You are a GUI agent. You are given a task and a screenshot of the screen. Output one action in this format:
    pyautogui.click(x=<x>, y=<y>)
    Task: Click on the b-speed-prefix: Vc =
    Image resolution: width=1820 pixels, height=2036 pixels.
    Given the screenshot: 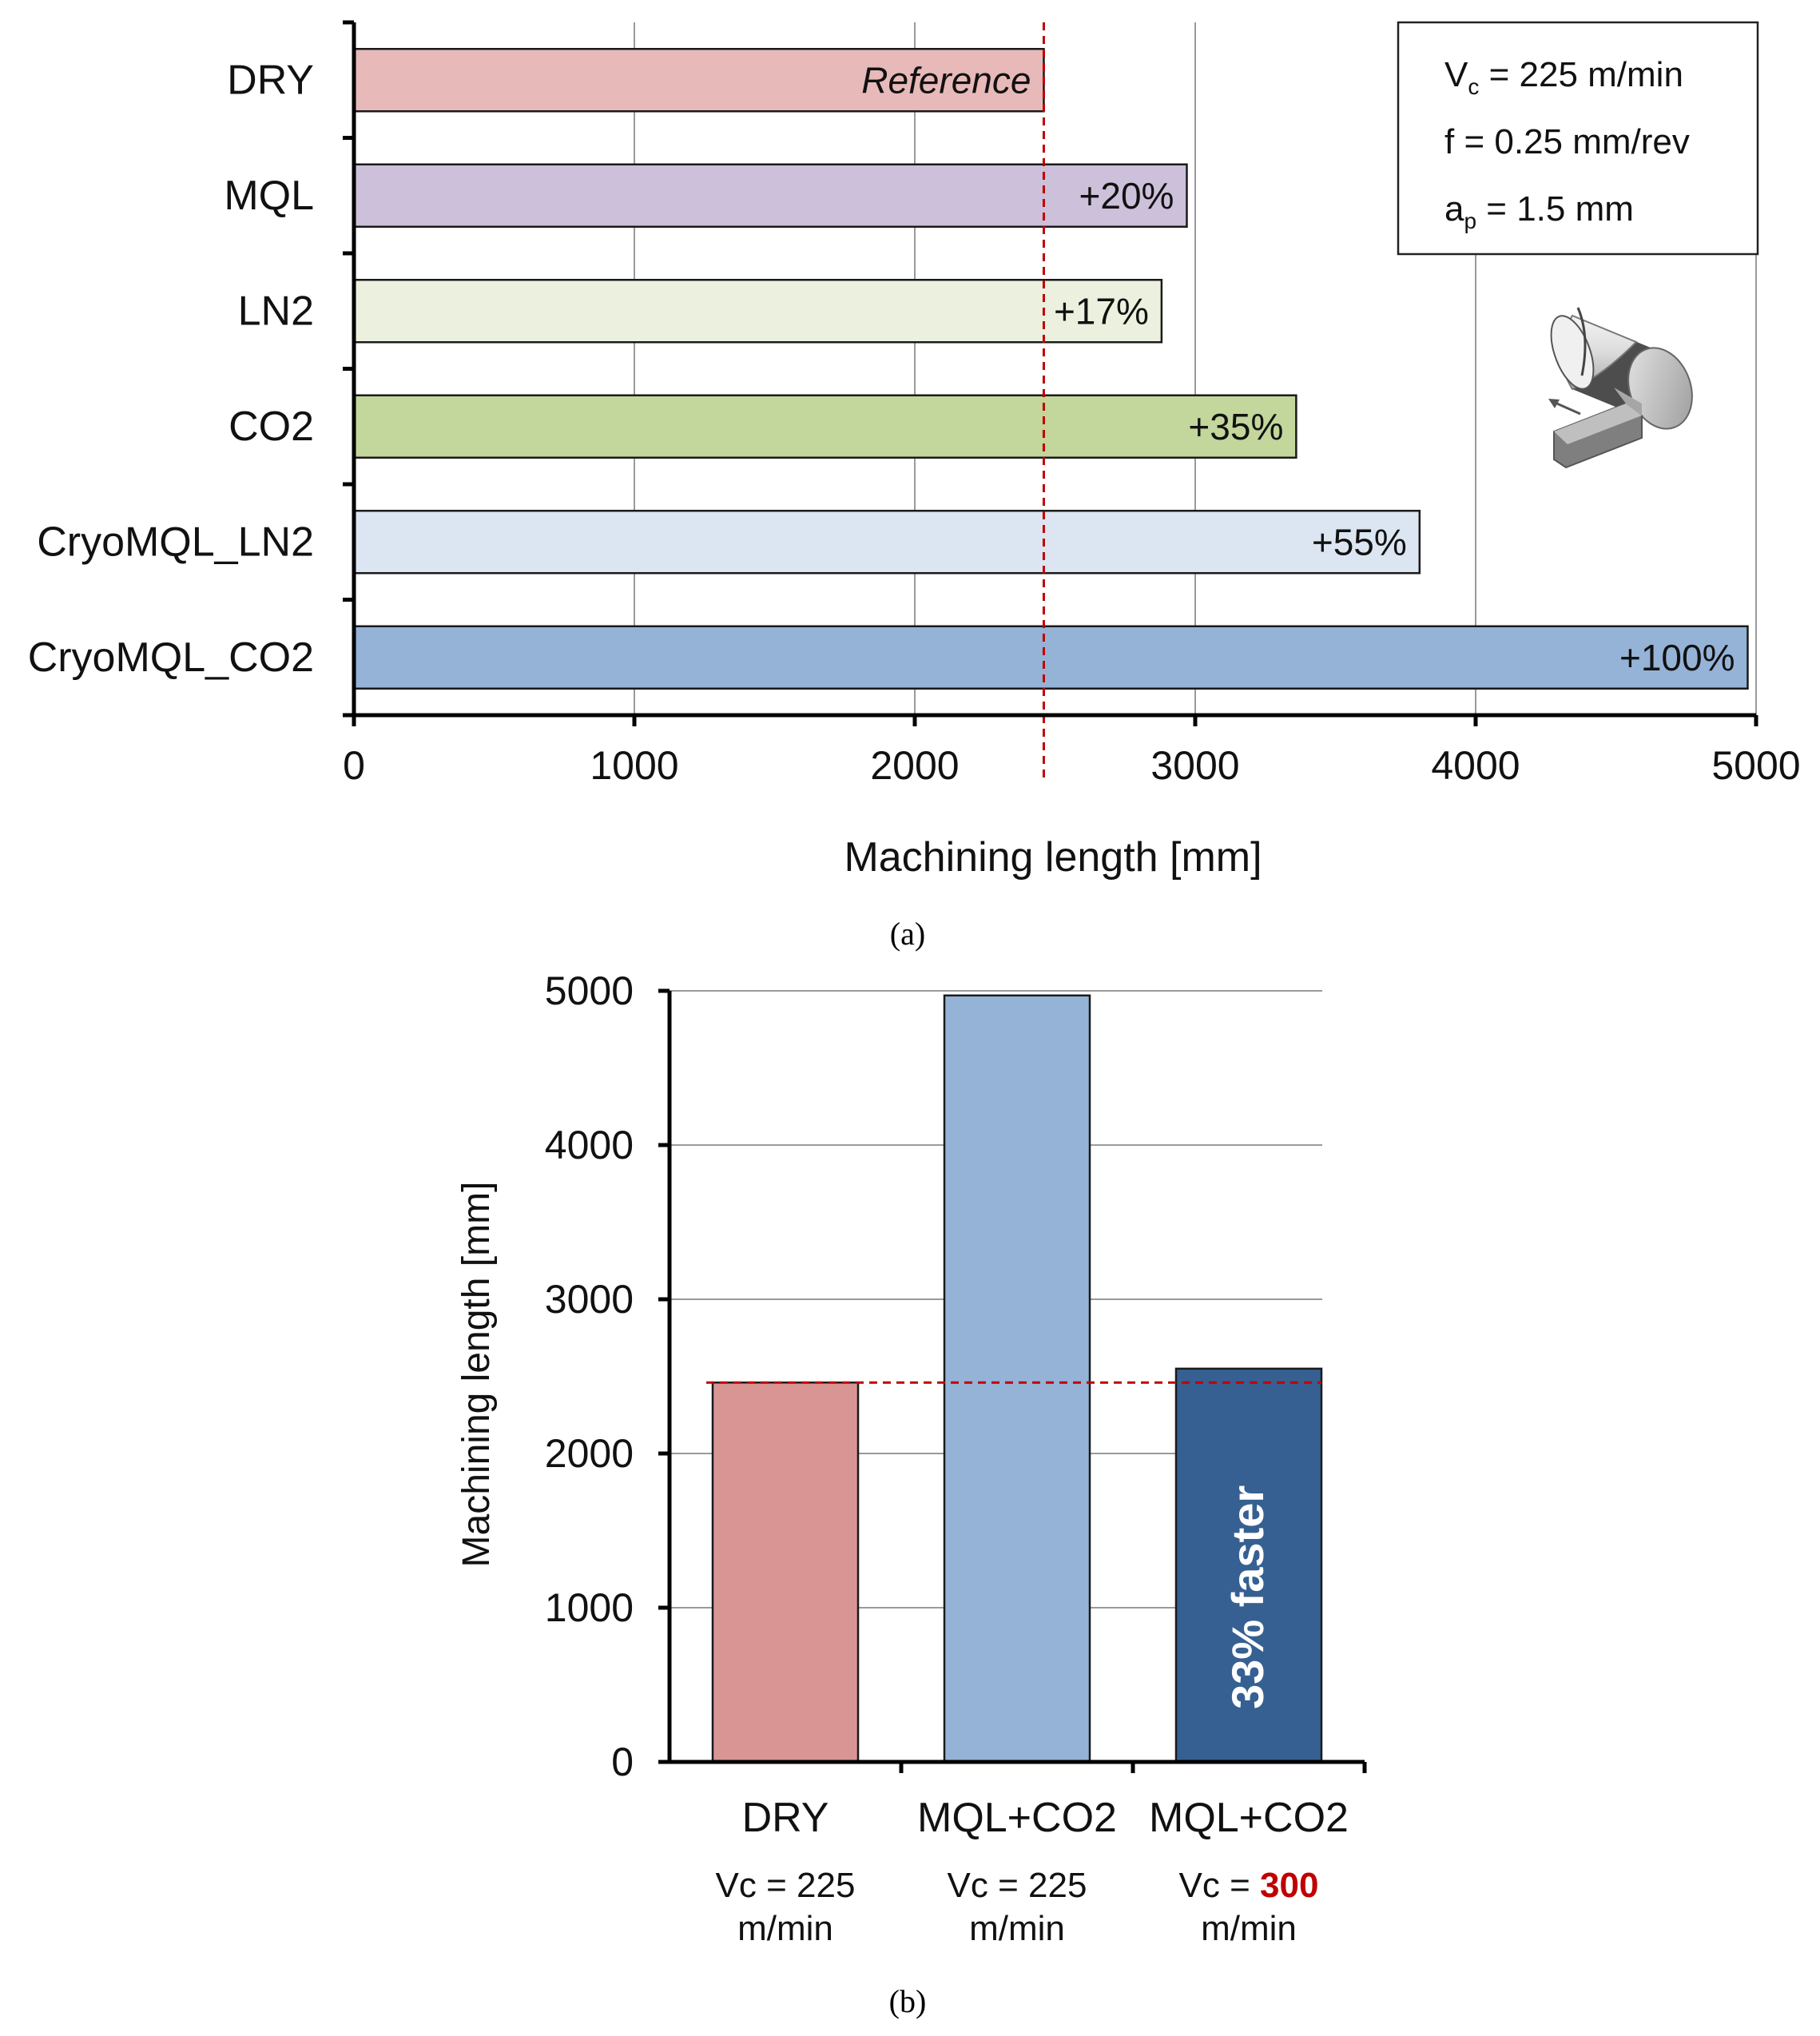 What is the action you would take?
    pyautogui.click(x=1220, y=1885)
    